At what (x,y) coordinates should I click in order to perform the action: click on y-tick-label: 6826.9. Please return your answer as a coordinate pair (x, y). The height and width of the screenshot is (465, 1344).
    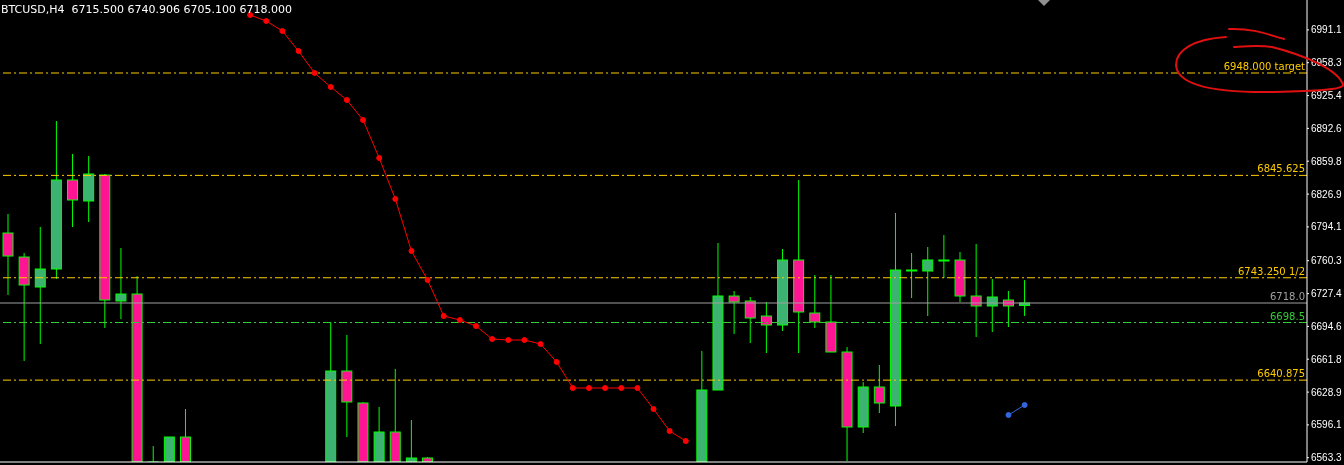
    Looking at the image, I should click on (1327, 194).